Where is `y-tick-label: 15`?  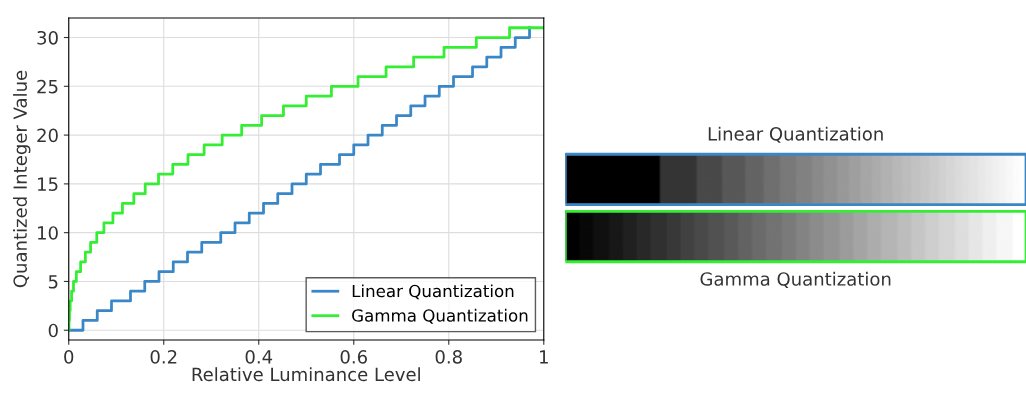
y-tick-label: 15 is located at coordinates (48, 184).